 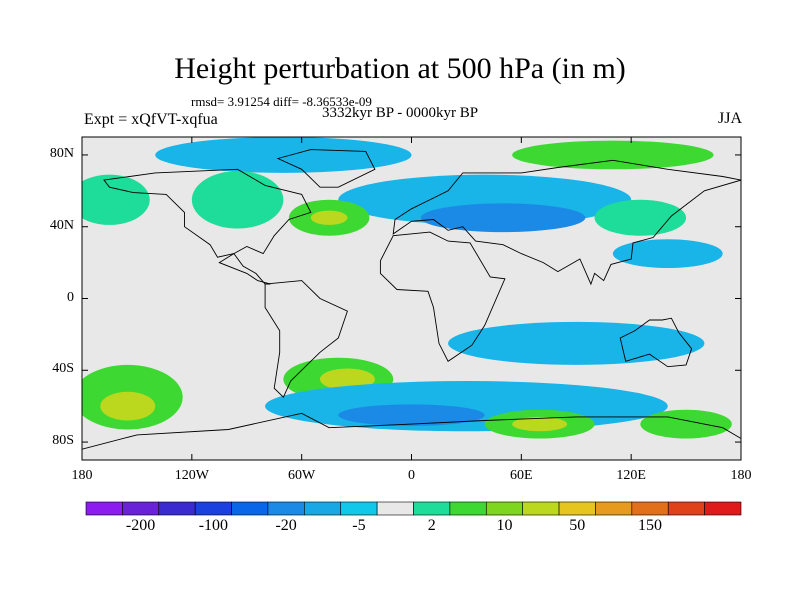 I want to click on colorbar-label: -20, so click(x=286, y=525).